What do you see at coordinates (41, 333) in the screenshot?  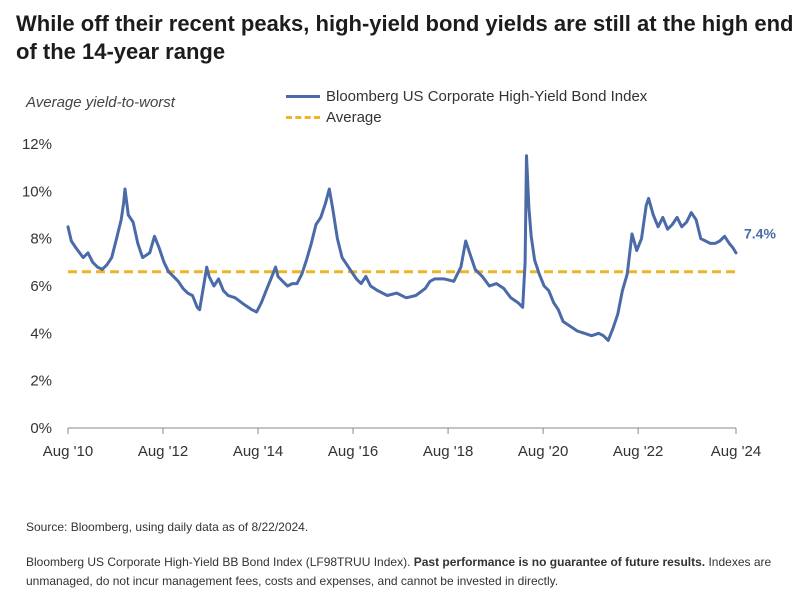 I see `y-tick-label: 4%` at bounding box center [41, 333].